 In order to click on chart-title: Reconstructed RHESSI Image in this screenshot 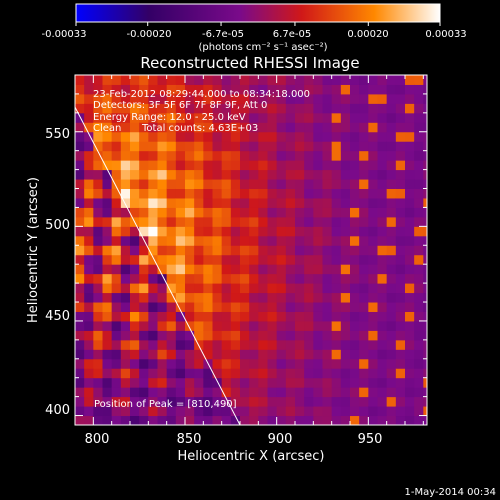, I will do `click(249, 63)`.